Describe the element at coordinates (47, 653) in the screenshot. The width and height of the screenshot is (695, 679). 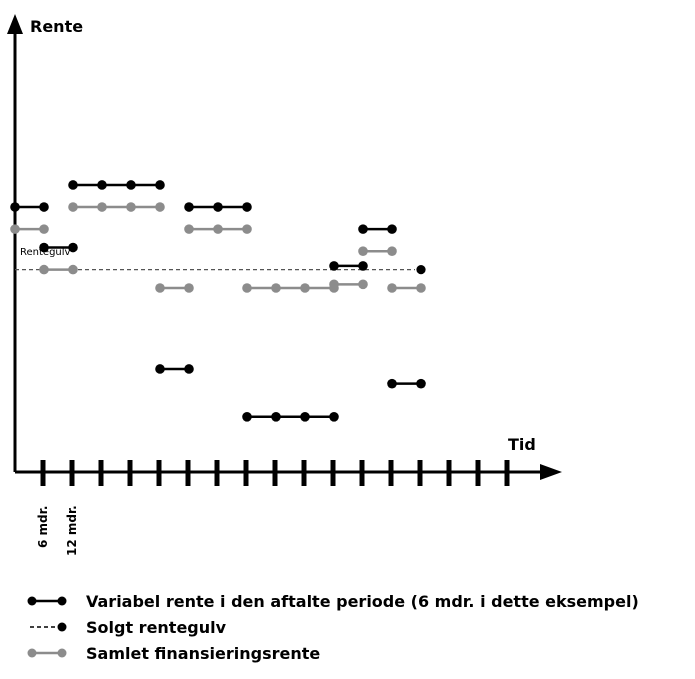
I see `legend-swatch-gray-line` at that location.